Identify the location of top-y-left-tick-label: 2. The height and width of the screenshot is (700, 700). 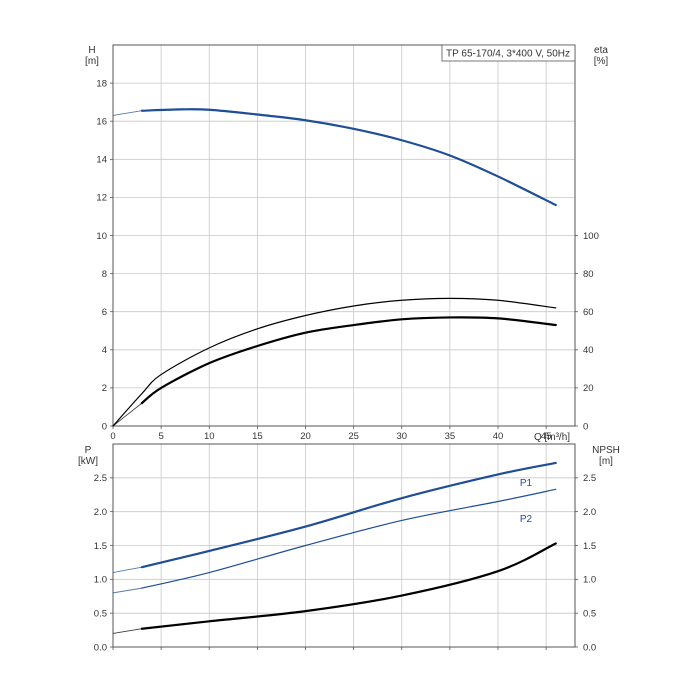
(104, 388).